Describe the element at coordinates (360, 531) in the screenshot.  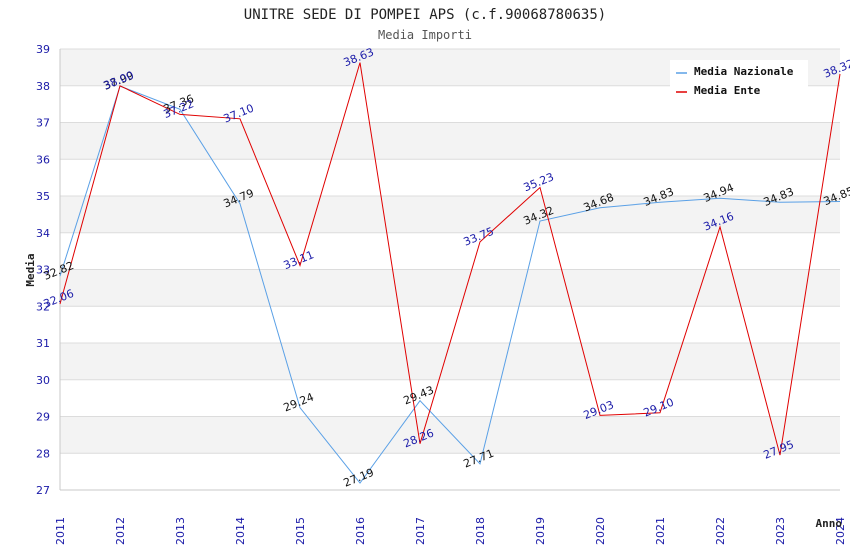
I see `x-tick-label: 2016` at that location.